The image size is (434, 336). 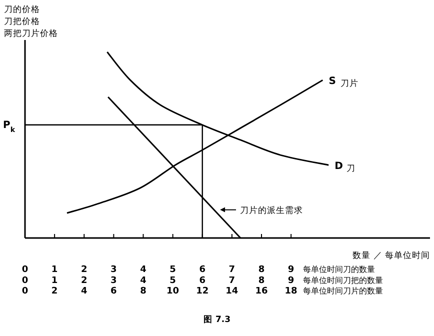 I want to click on x-tick-label: 3, so click(x=113, y=270).